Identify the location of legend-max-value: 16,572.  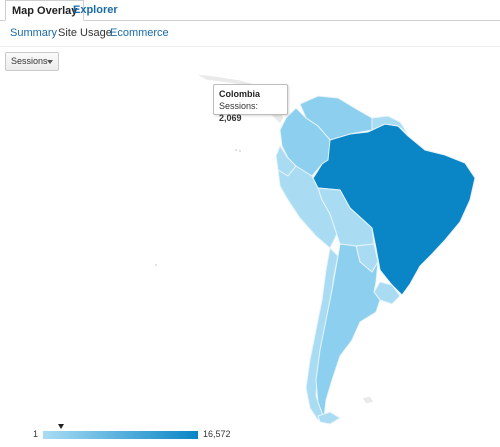
(217, 434).